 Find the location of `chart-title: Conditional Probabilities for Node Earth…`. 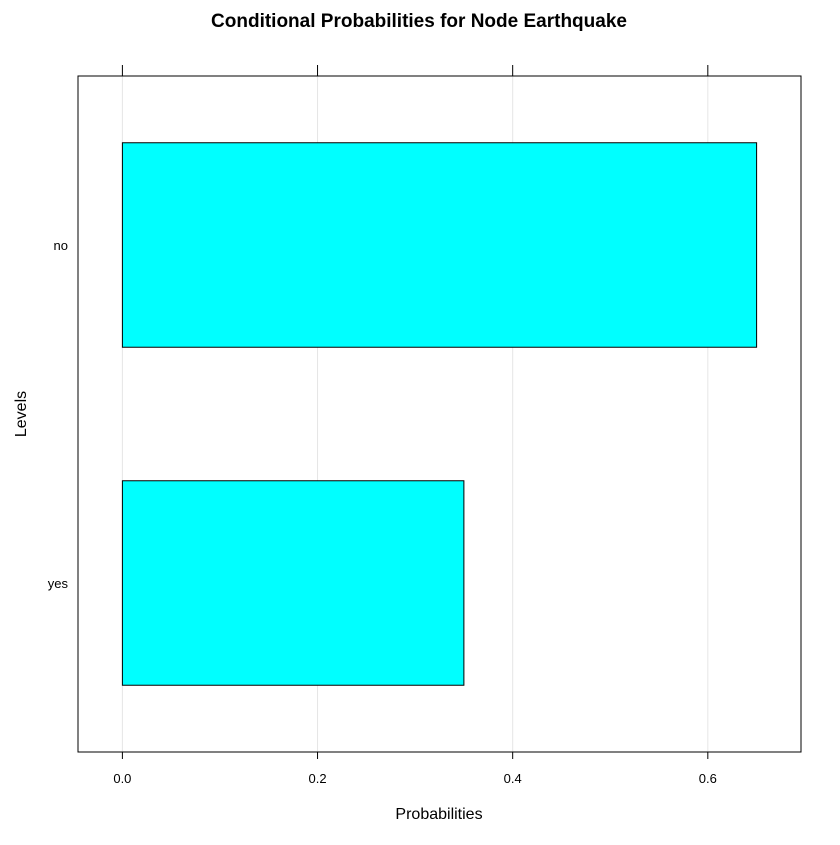

chart-title: Conditional Probabilities for Node Earth… is located at coordinates (419, 21).